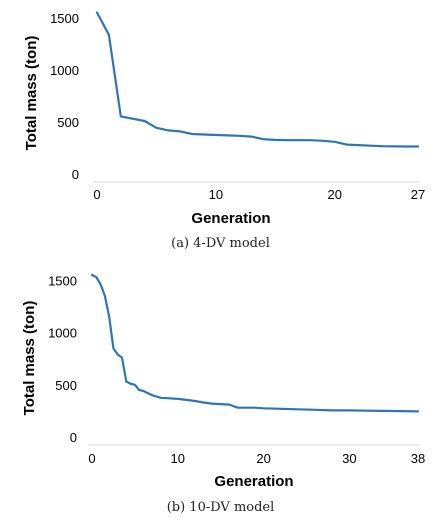 Image resolution: width=441 pixels, height=525 pixels. What do you see at coordinates (418, 458) in the screenshot?
I see `chart-b-x-tick-label: 38` at bounding box center [418, 458].